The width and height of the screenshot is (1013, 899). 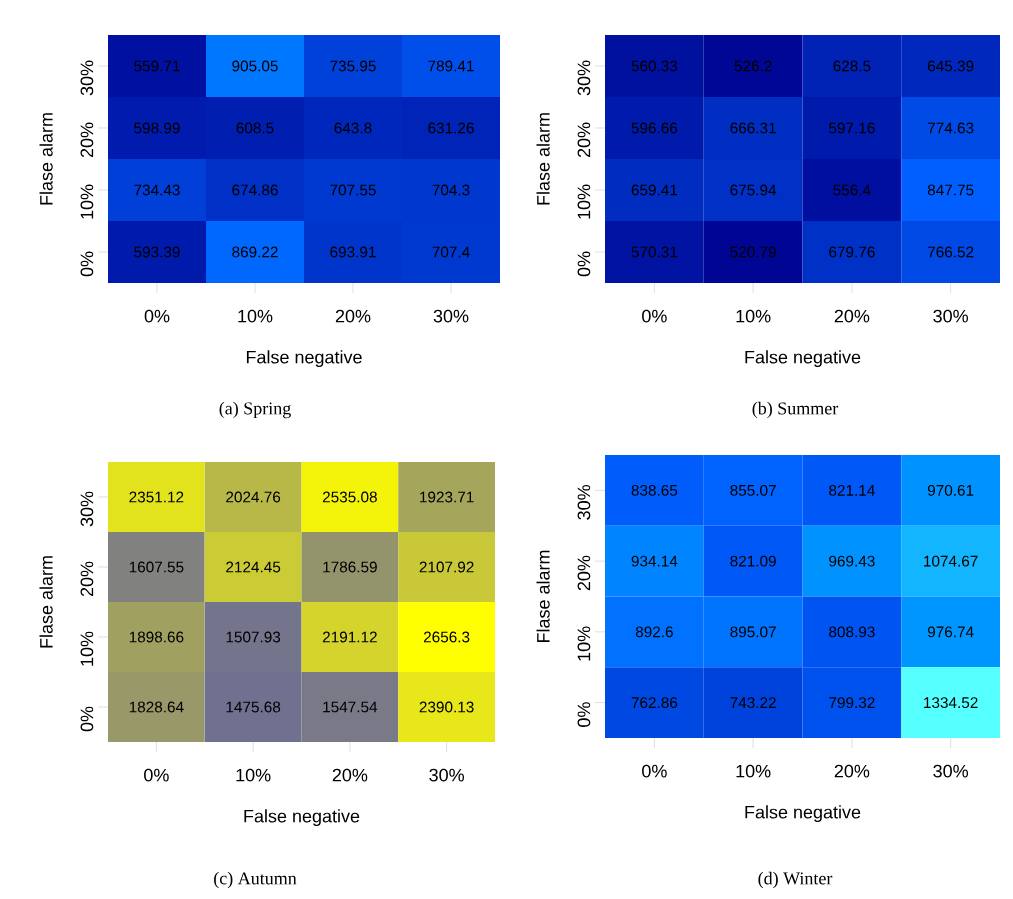 I want to click on data-label: 774.63, so click(x=950, y=128).